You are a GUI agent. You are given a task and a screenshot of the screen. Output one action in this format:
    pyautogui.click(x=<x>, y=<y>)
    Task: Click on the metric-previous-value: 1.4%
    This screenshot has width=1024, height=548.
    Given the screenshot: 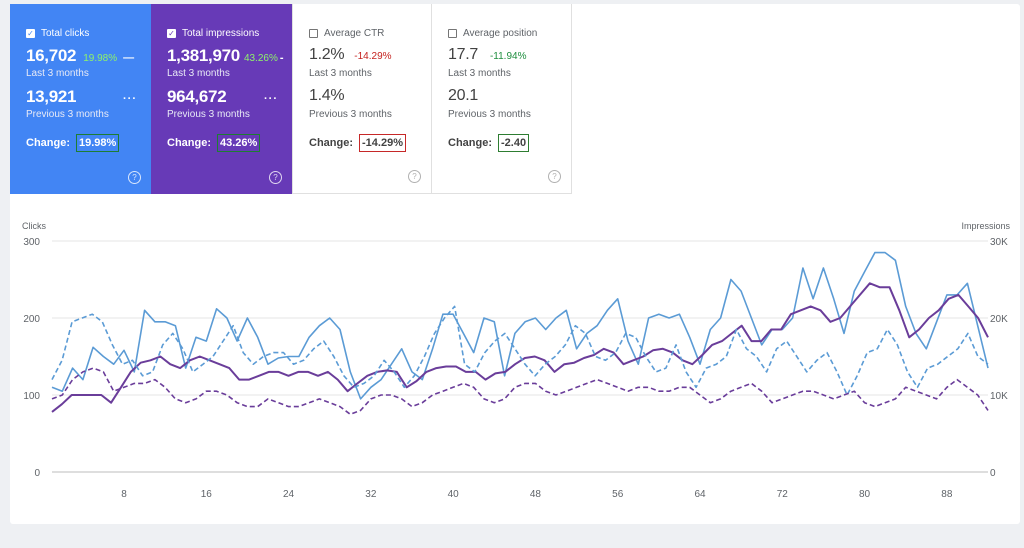 What is the action you would take?
    pyautogui.click(x=327, y=95)
    